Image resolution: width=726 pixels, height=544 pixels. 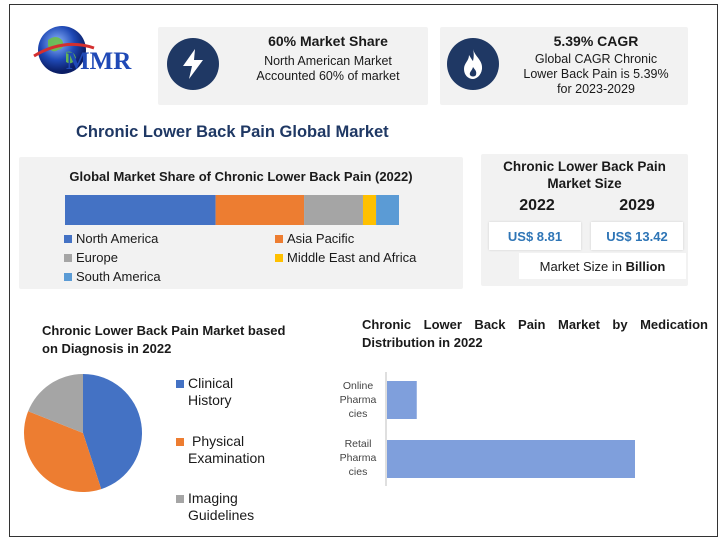 What do you see at coordinates (221, 515) in the screenshot?
I see `pie-legend-imaging-2: Guidelines` at bounding box center [221, 515].